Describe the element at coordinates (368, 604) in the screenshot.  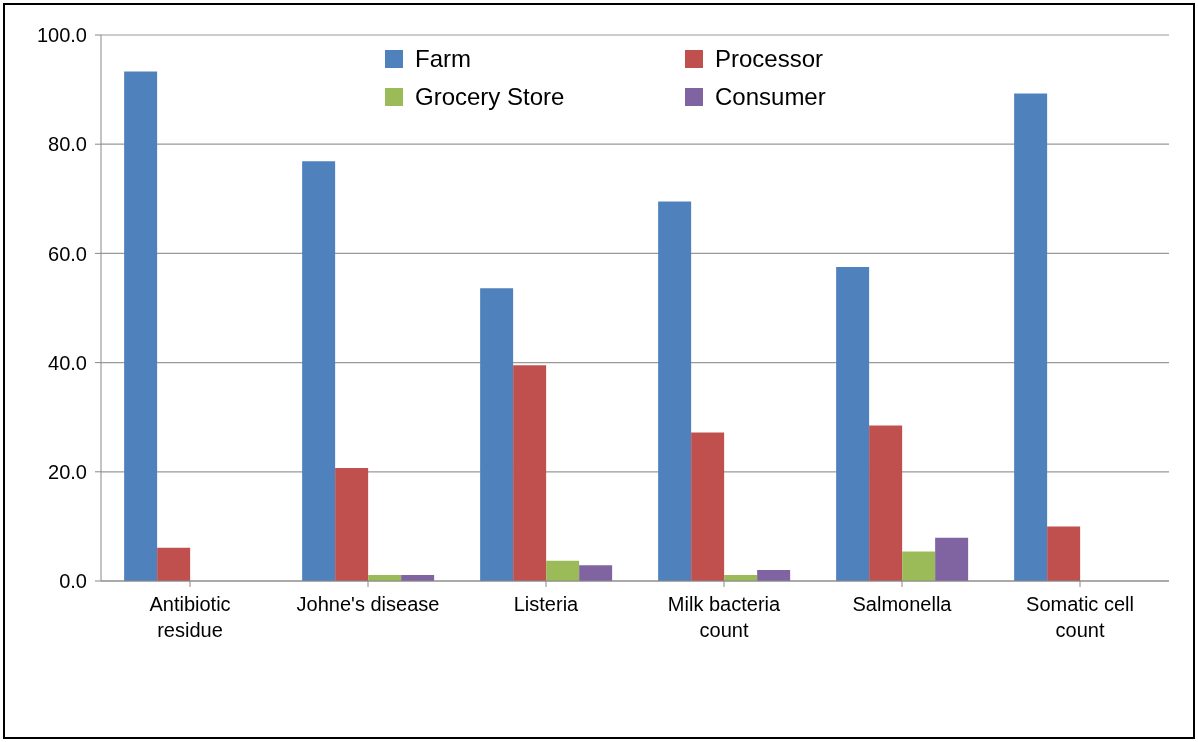
I see `x-tick-label: Johne's disease` at that location.